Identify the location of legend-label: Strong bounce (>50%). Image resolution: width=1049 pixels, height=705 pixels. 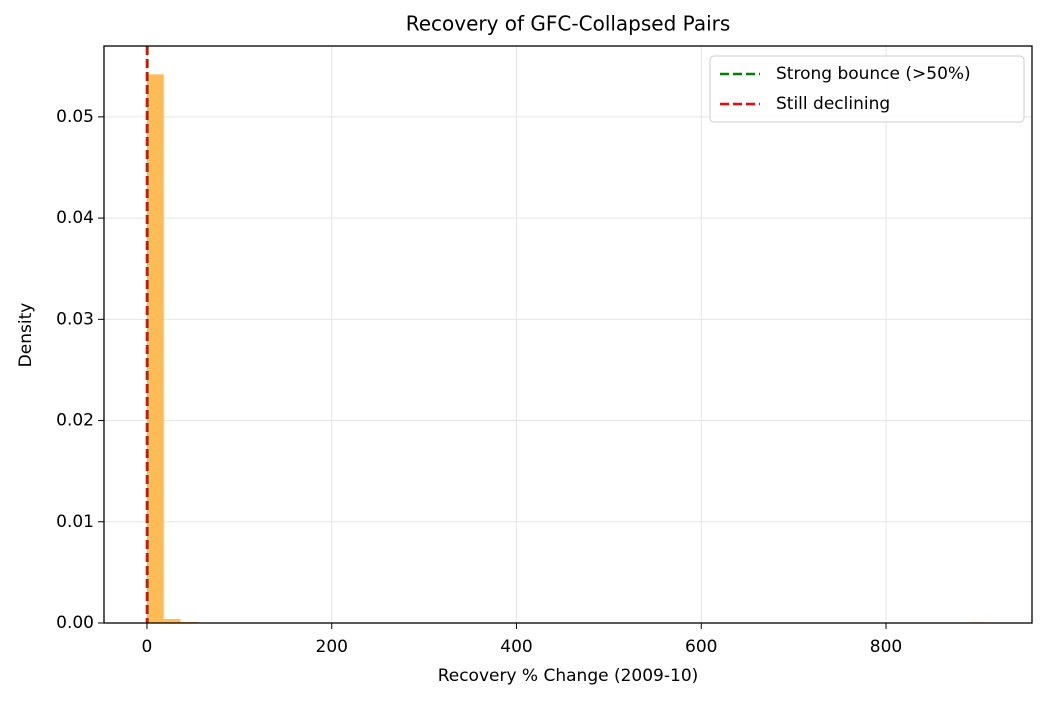
(873, 74).